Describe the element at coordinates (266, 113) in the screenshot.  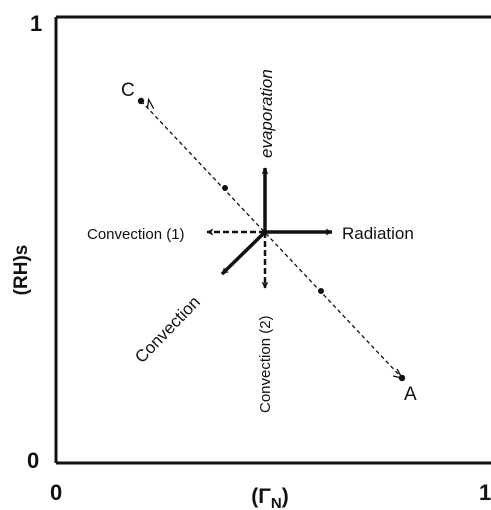
I see `label-evaporation: evaporation` at that location.